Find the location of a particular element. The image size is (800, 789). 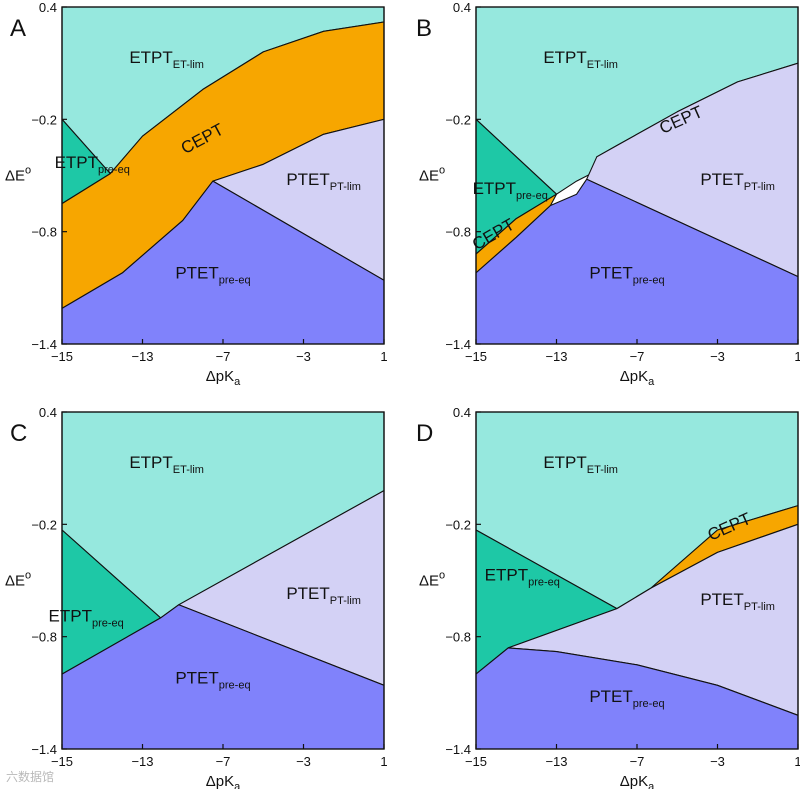

panel-letter: C is located at coordinates (18, 433).